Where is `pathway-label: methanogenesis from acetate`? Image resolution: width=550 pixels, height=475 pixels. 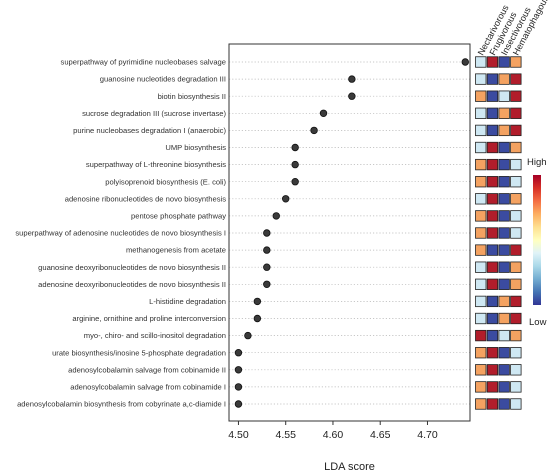
pathway-label: methanogenesis from acetate is located at coordinates (176, 250).